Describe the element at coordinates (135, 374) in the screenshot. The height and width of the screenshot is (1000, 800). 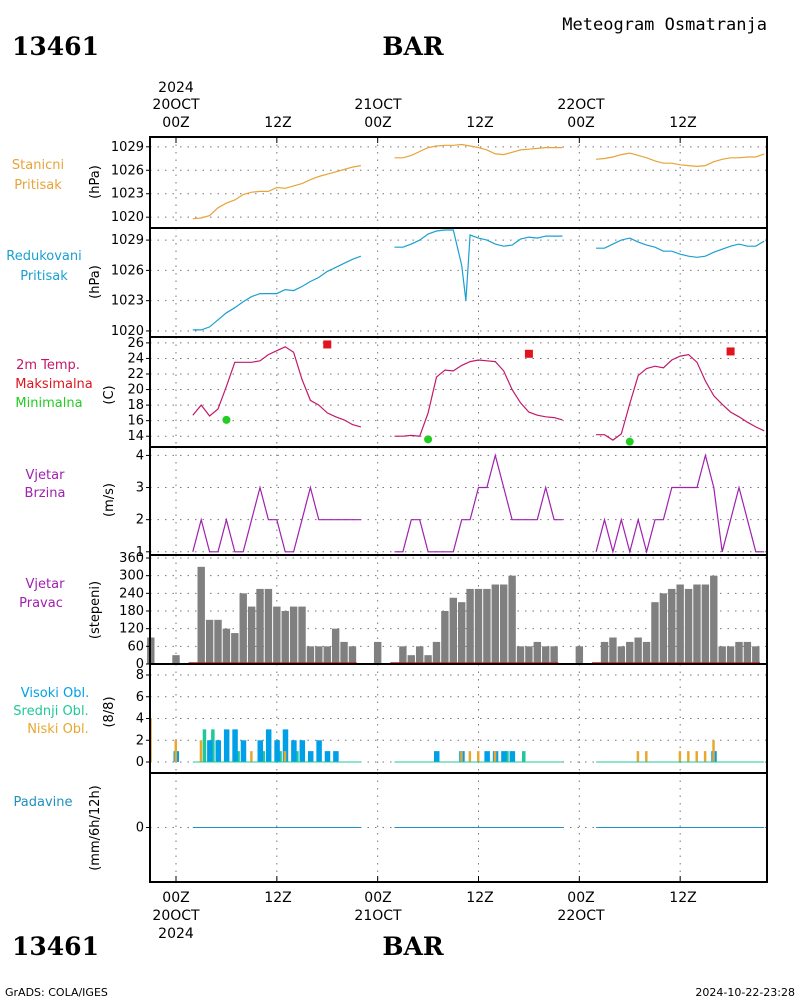
I see `y-tick-label: 22` at that location.